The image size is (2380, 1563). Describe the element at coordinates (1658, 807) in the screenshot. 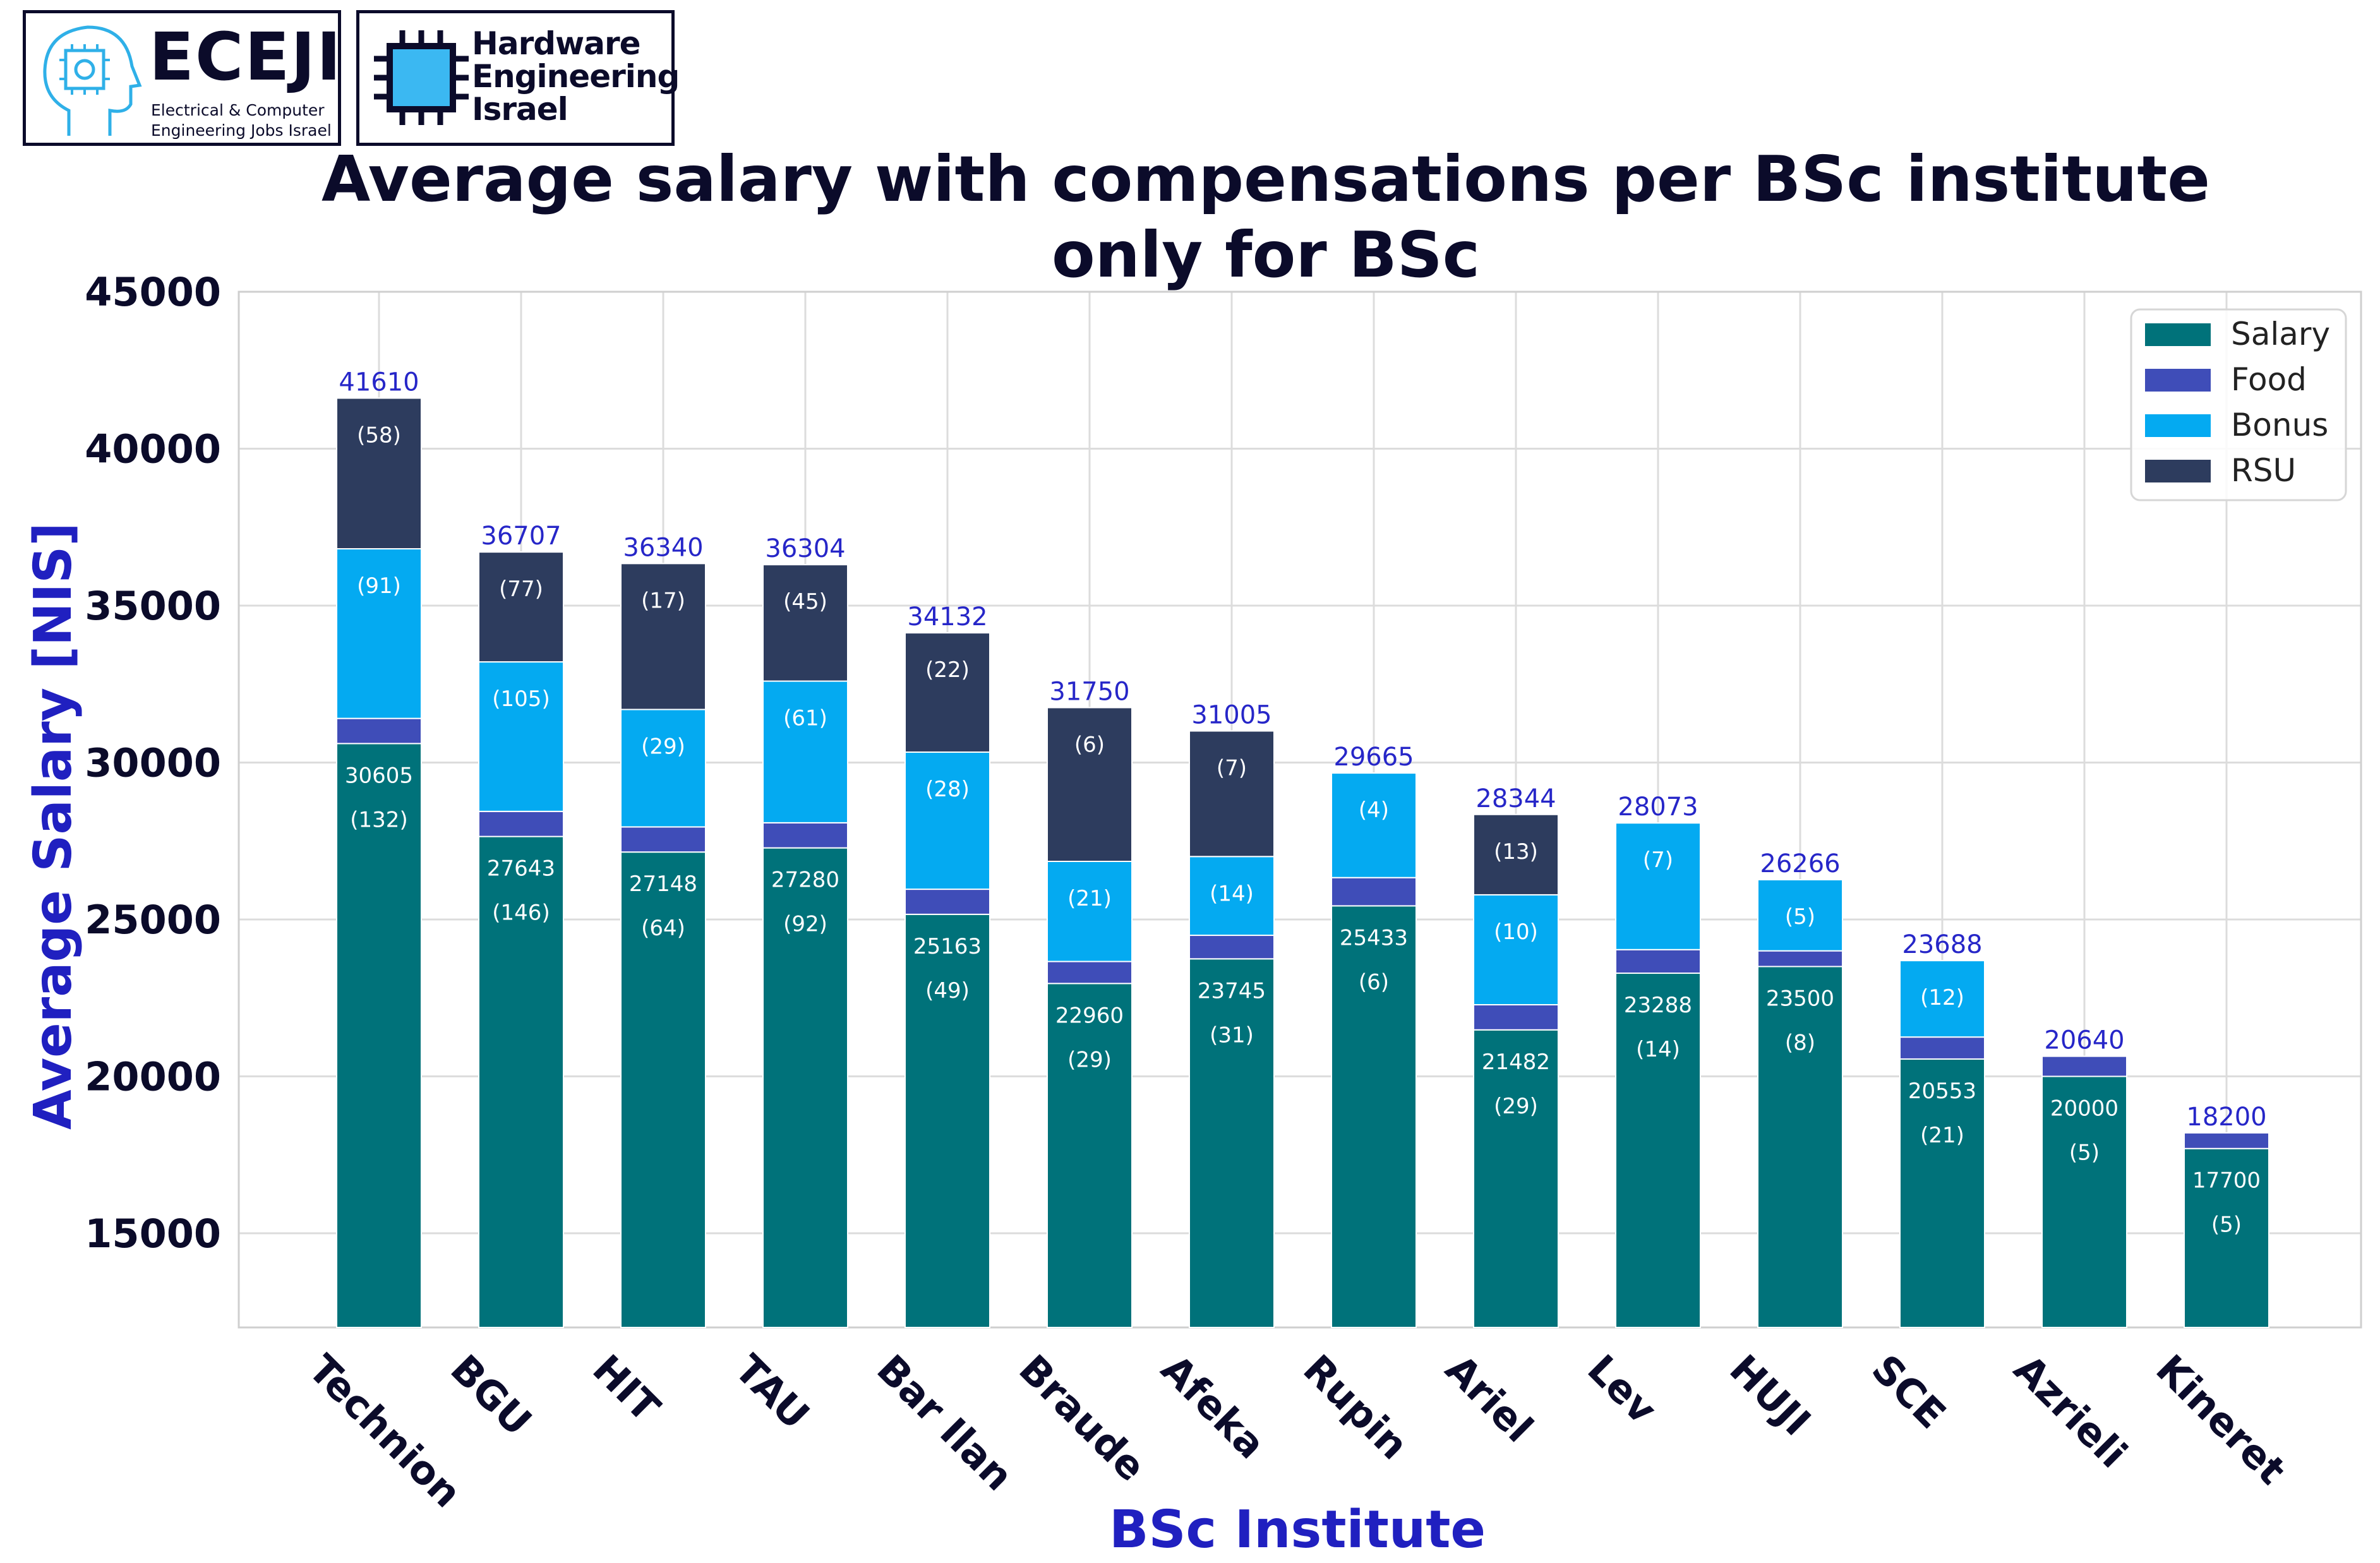

I see `total-value-label: 28073` at that location.